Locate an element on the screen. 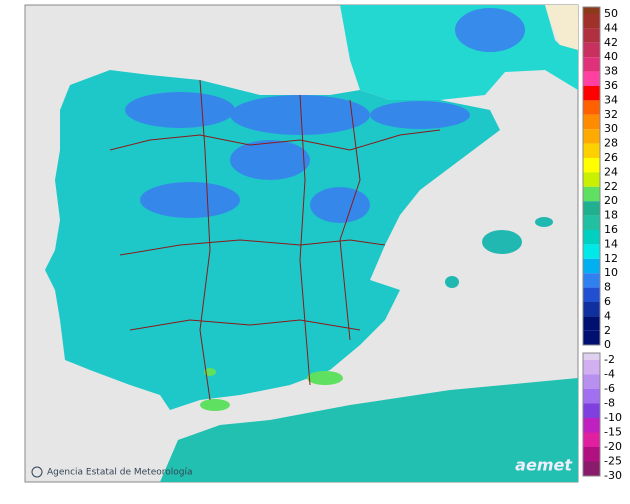 Image resolution: width=630 pixels, height=504 pixels. copyright-icon is located at coordinates (37, 472).